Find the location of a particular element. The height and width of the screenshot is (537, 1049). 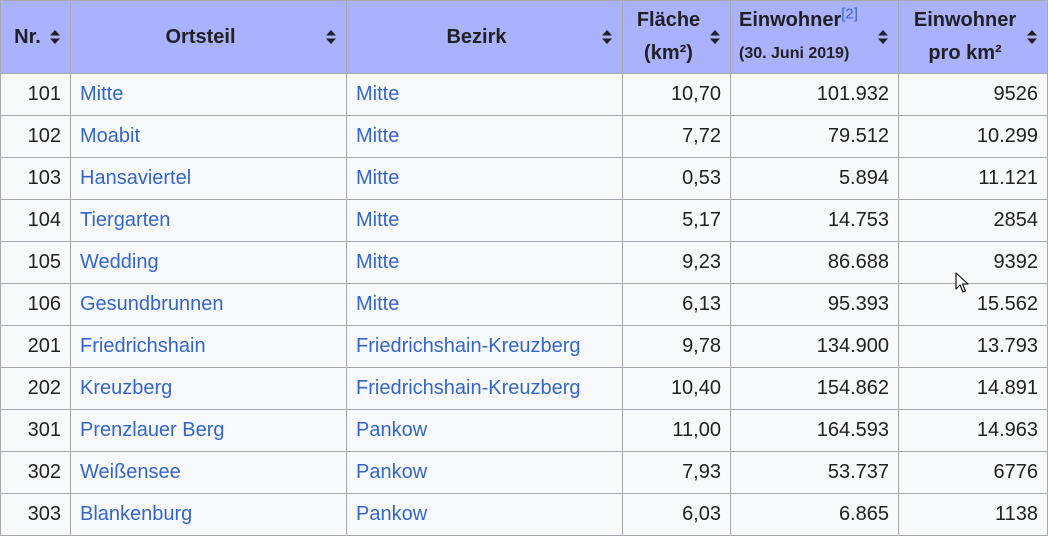

column-header-ortsteil: Ortsteil is located at coordinates (208, 37).